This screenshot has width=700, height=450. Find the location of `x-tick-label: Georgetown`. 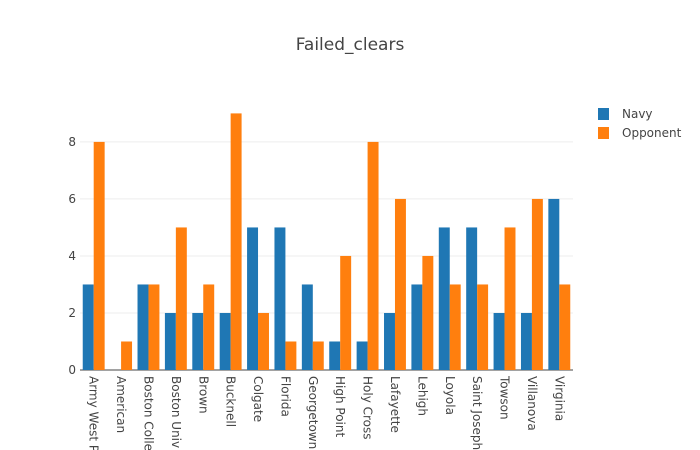

x-tick-label: Georgetown is located at coordinates (313, 412).